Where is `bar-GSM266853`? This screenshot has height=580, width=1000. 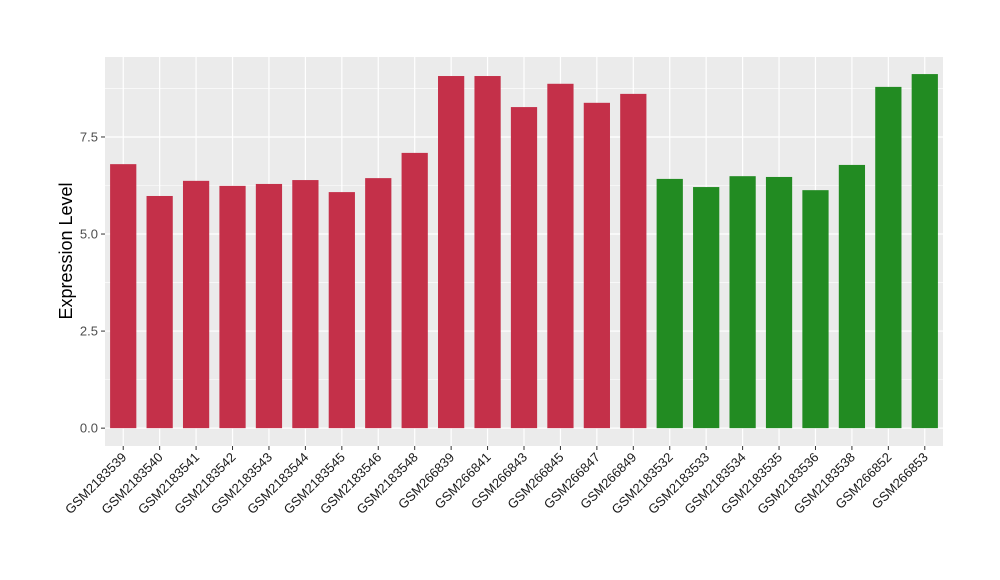
bar-GSM266853 is located at coordinates (924, 251).